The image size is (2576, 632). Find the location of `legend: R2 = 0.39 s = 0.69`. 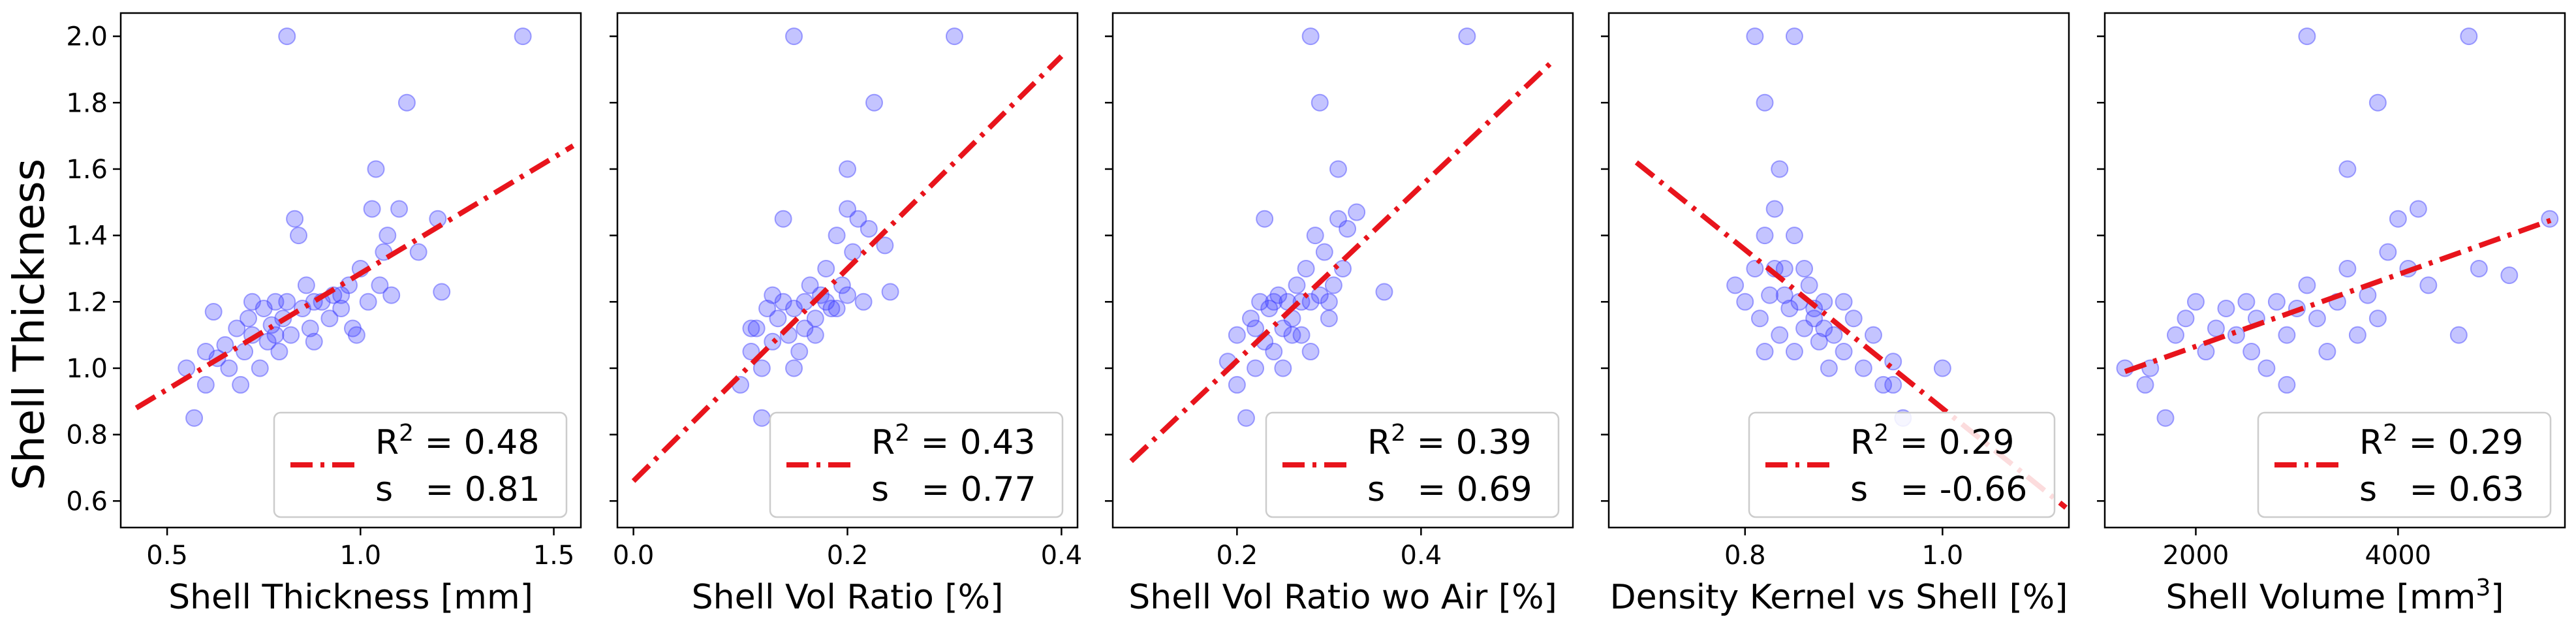

legend: R2 = 0.39 s = 0.69 is located at coordinates (1412, 464).